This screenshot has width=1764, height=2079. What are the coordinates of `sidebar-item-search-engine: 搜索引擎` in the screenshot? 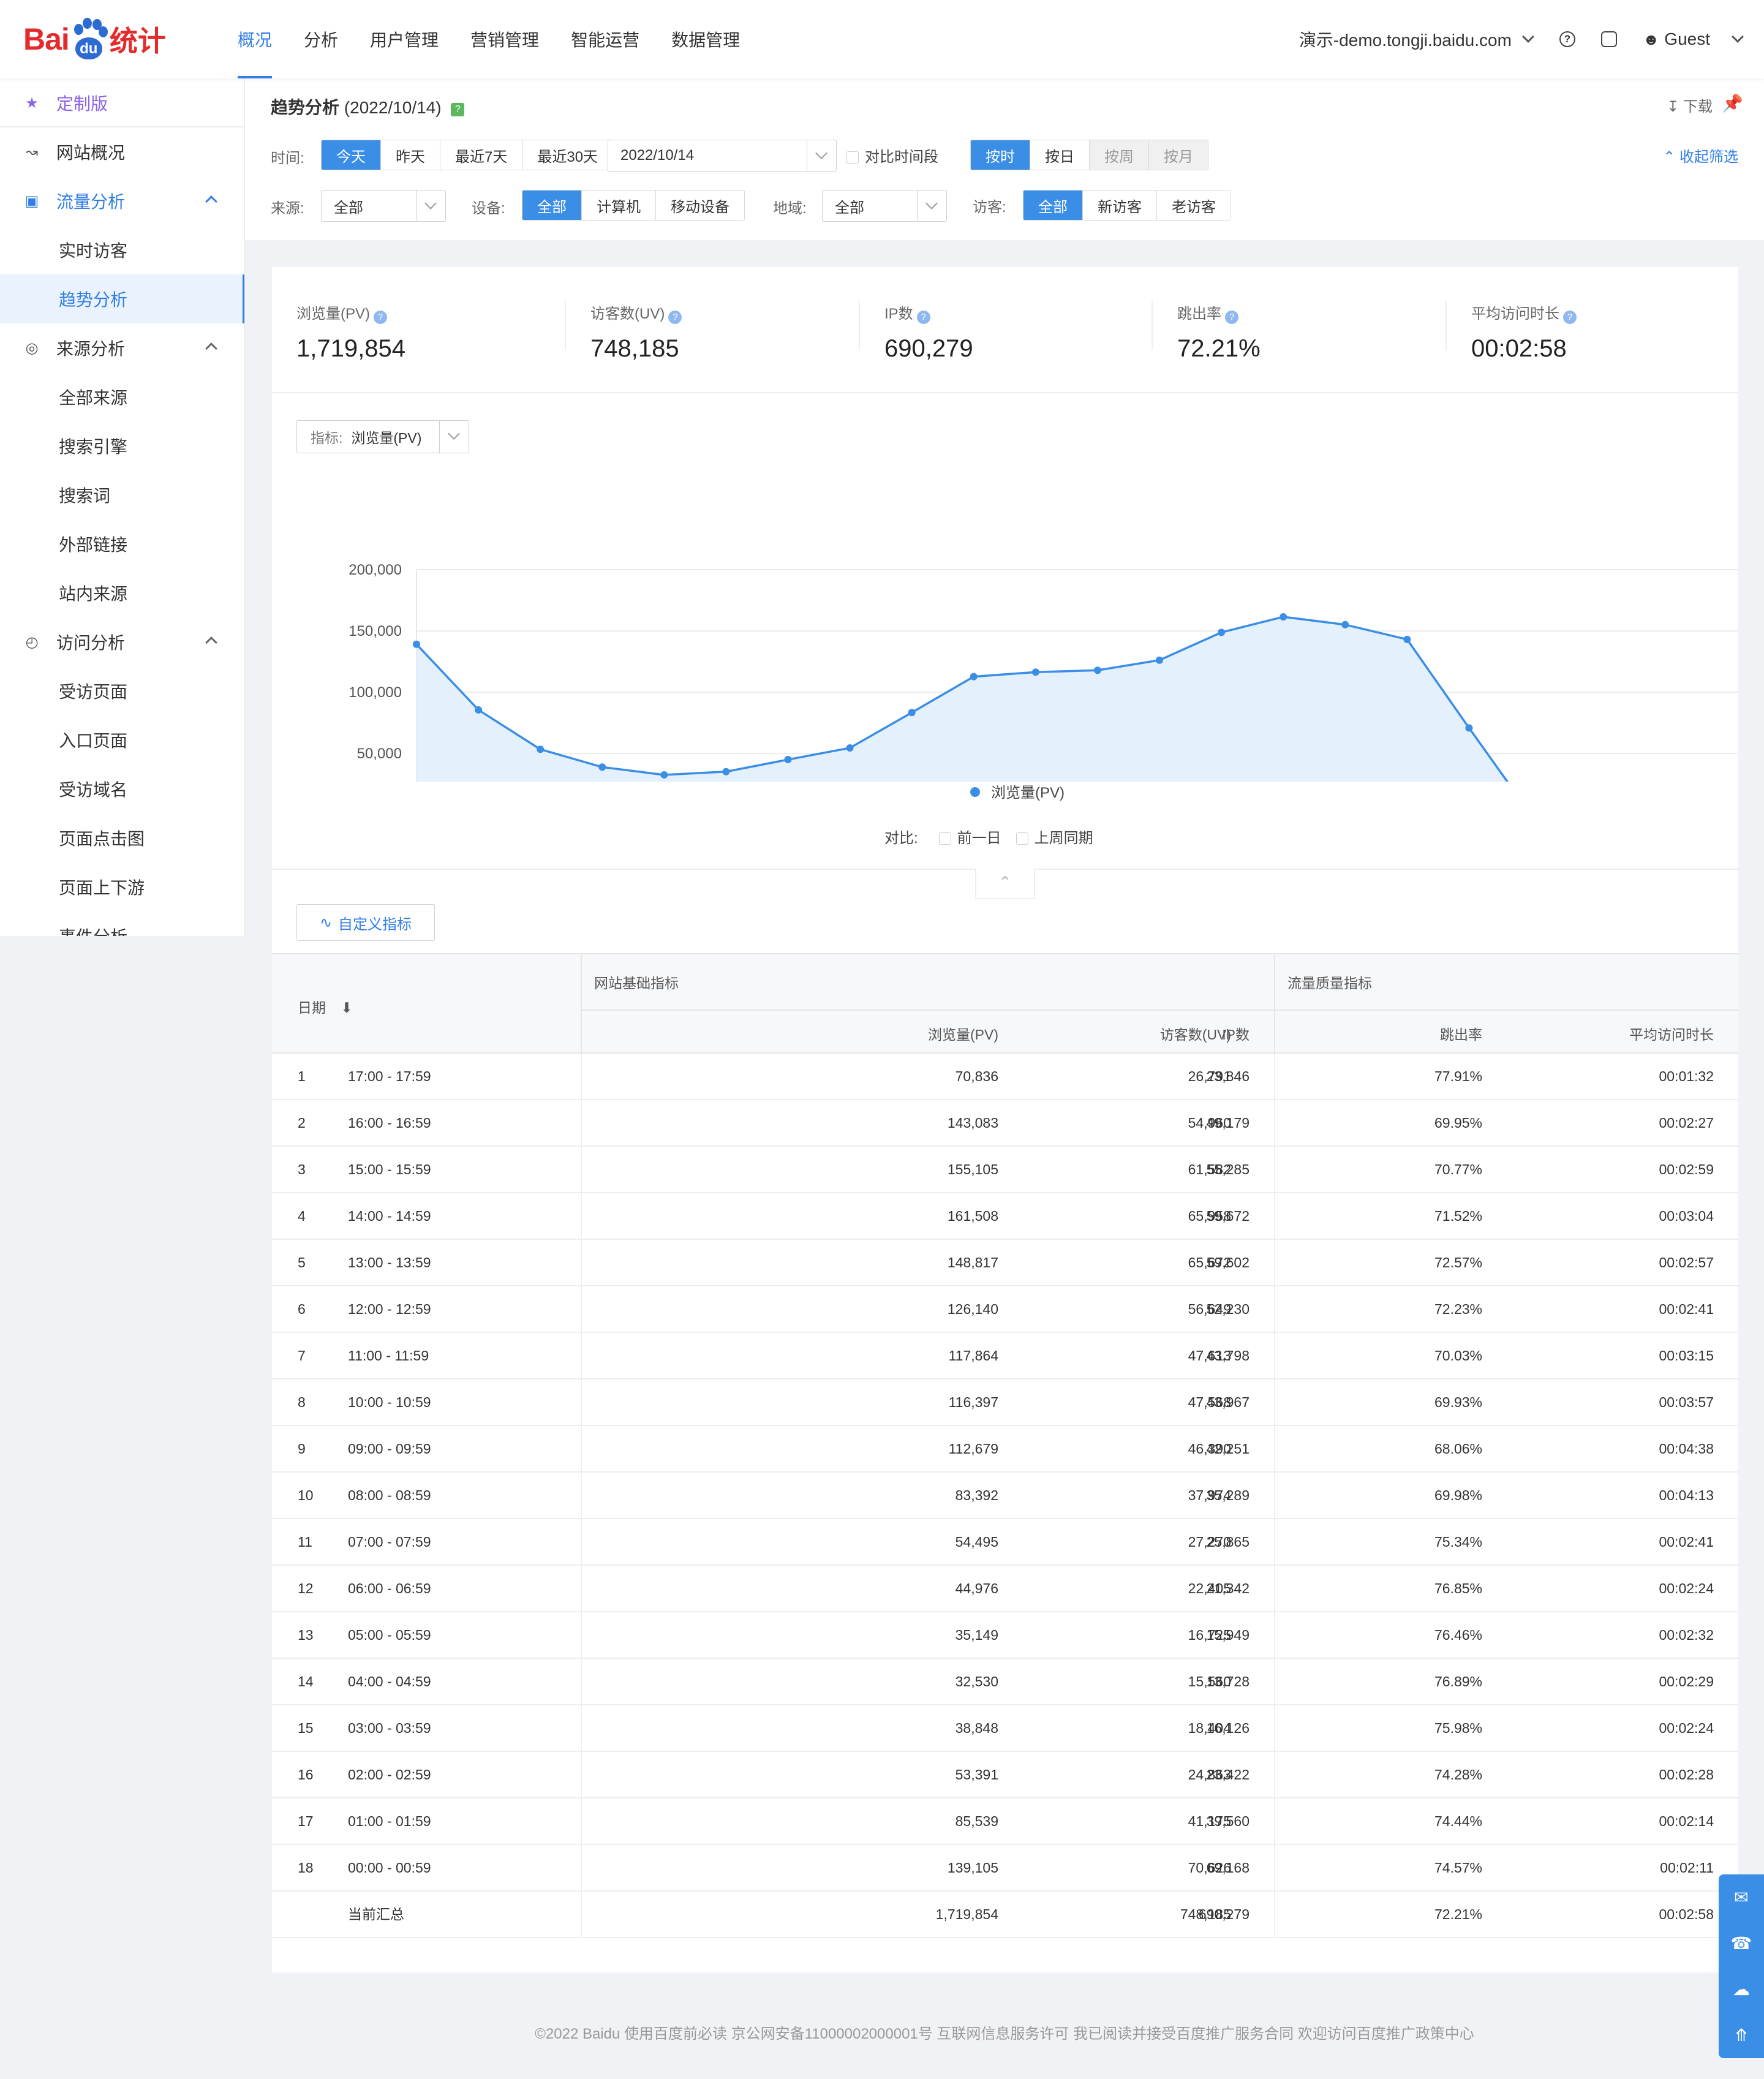 It's located at (122, 445).